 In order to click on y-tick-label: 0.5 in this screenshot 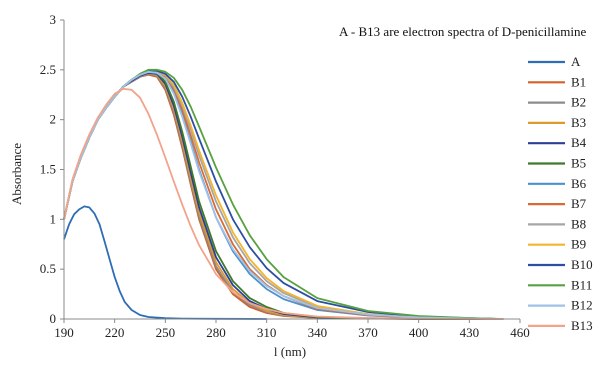, I will do `click(48, 268)`.